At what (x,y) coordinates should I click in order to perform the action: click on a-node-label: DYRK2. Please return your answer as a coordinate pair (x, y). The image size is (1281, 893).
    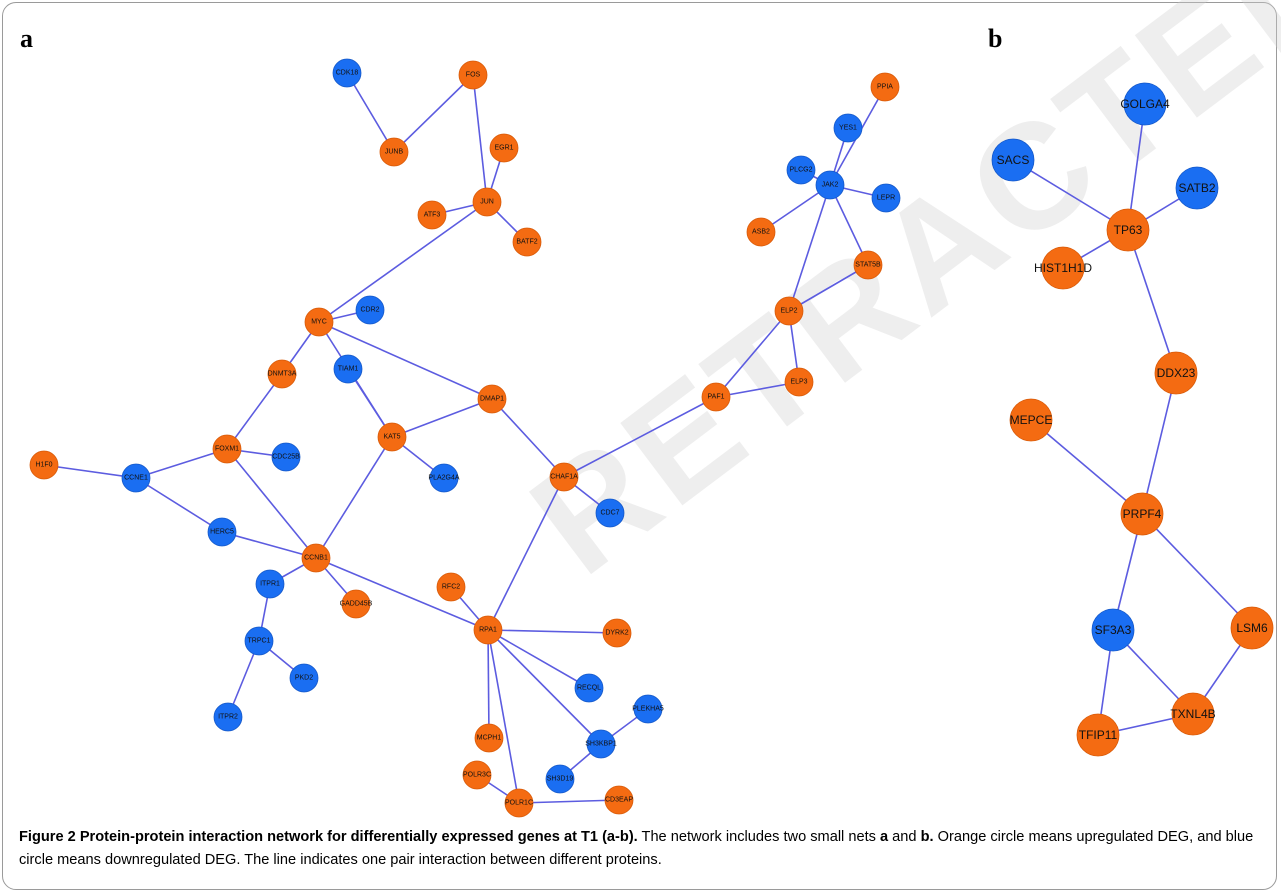
    Looking at the image, I should click on (616, 633).